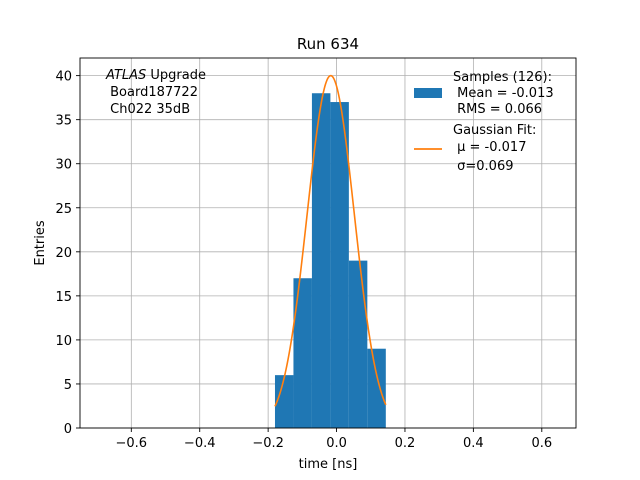 The width and height of the screenshot is (640, 480). I want to click on x-tick-label: 0.2, so click(405, 443).